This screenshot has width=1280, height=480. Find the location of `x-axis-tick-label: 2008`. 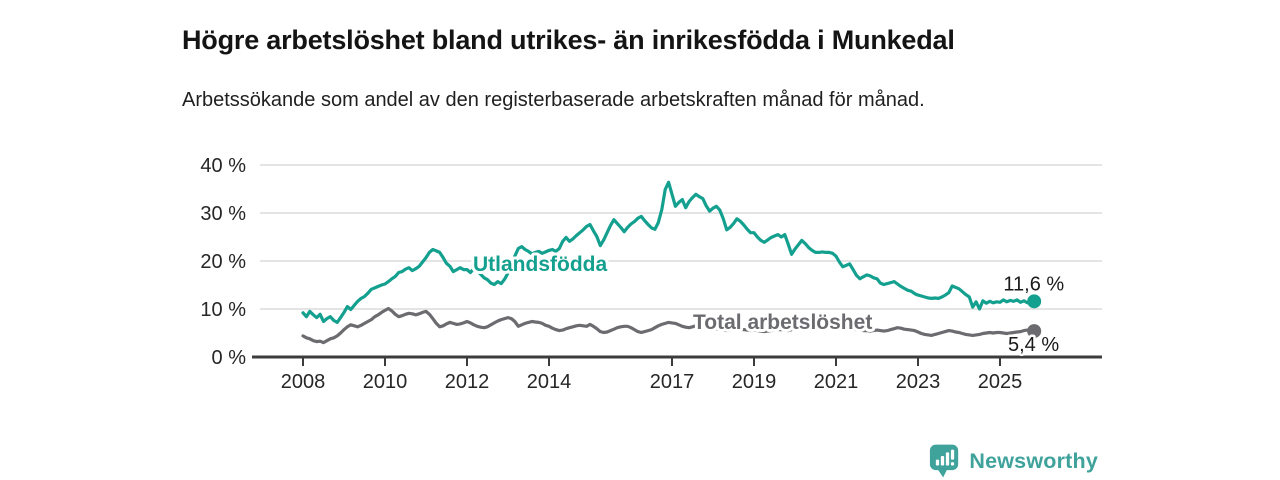

x-axis-tick-label: 2008 is located at coordinates (303, 382).